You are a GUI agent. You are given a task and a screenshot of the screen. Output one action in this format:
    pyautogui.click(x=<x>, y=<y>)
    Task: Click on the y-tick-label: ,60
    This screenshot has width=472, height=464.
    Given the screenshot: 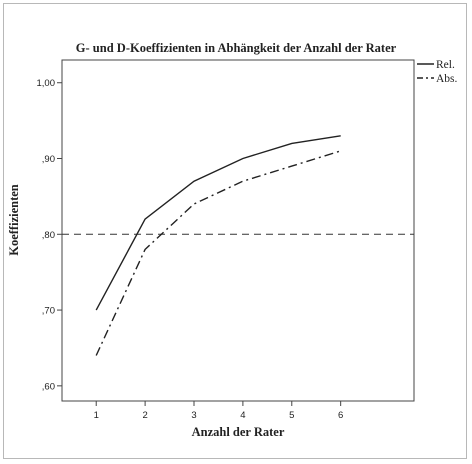 What is the action you would take?
    pyautogui.click(x=48, y=386)
    